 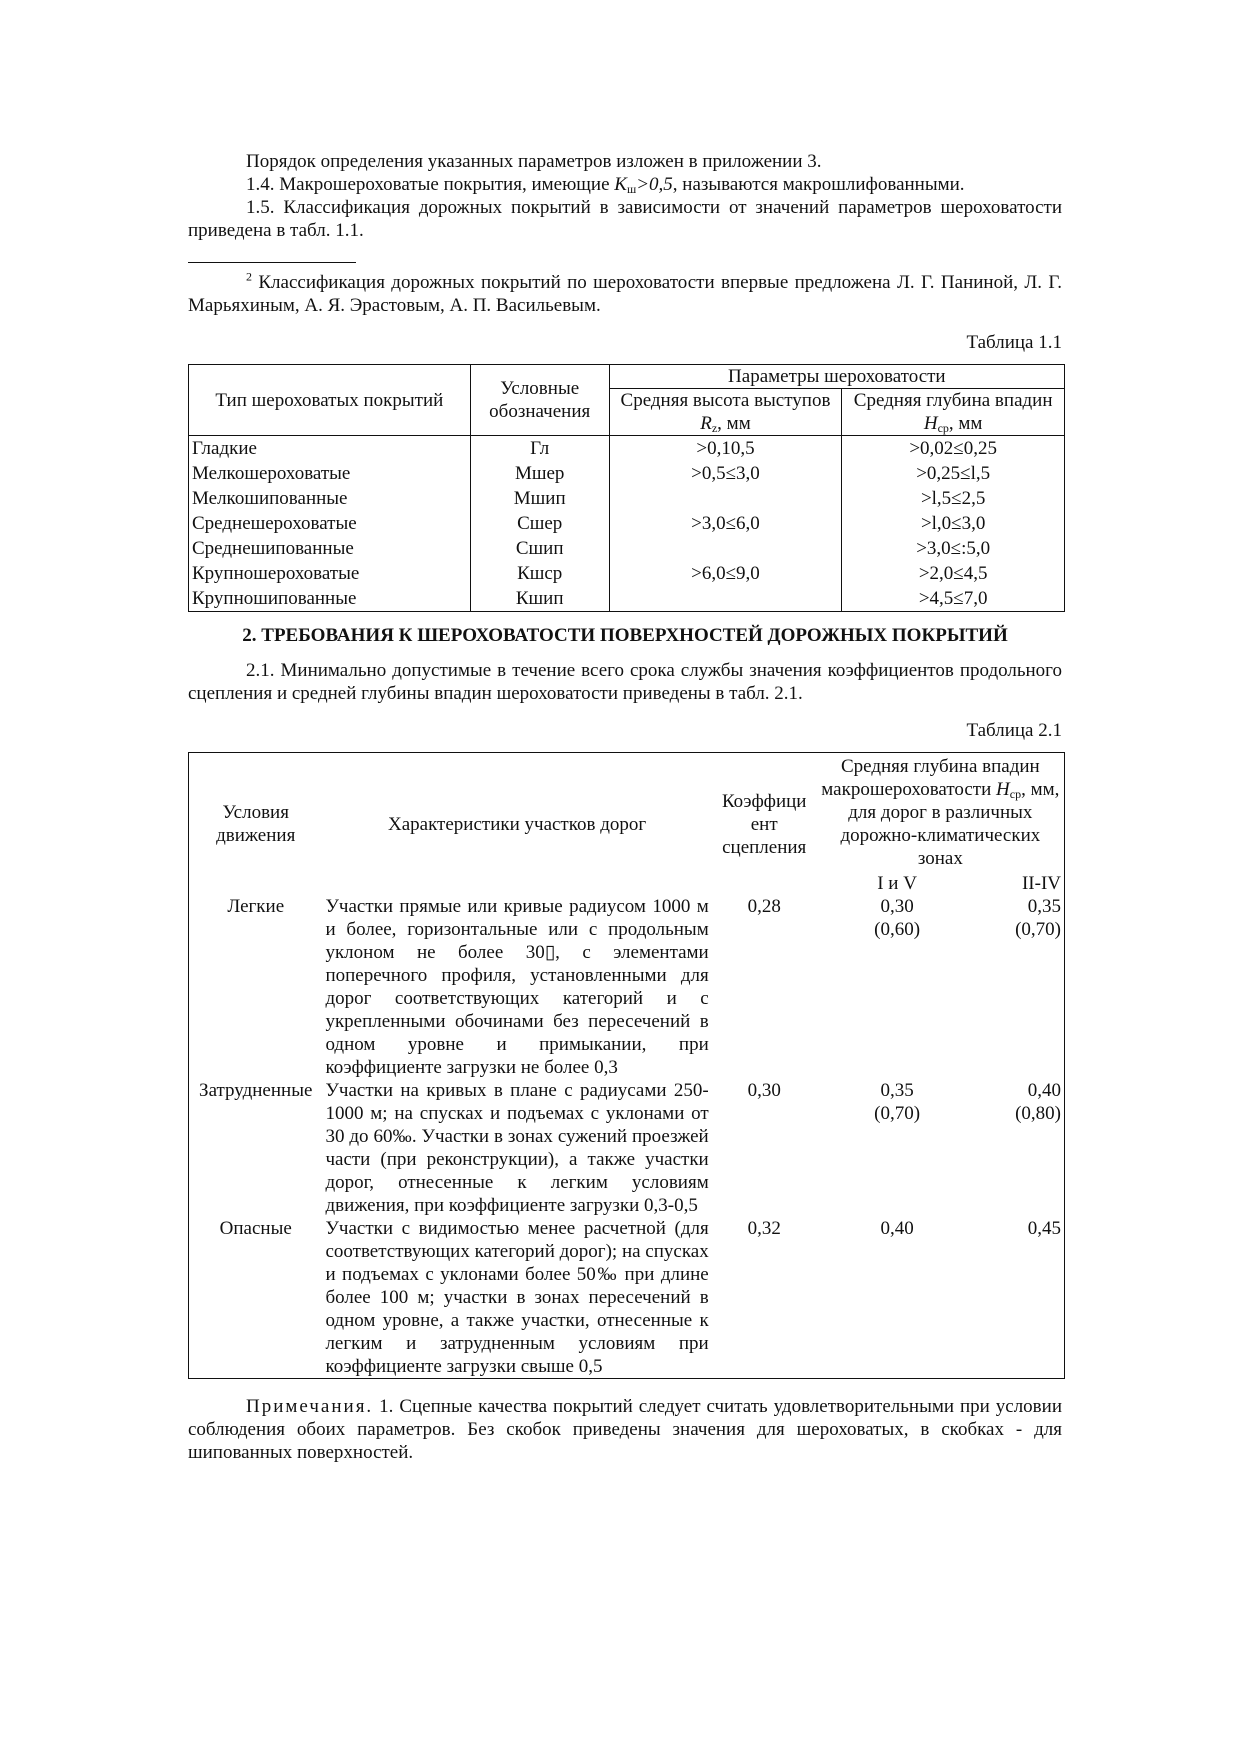 I want to click on cell-z2: 0,40 (0,80), so click(x=1021, y=1148).